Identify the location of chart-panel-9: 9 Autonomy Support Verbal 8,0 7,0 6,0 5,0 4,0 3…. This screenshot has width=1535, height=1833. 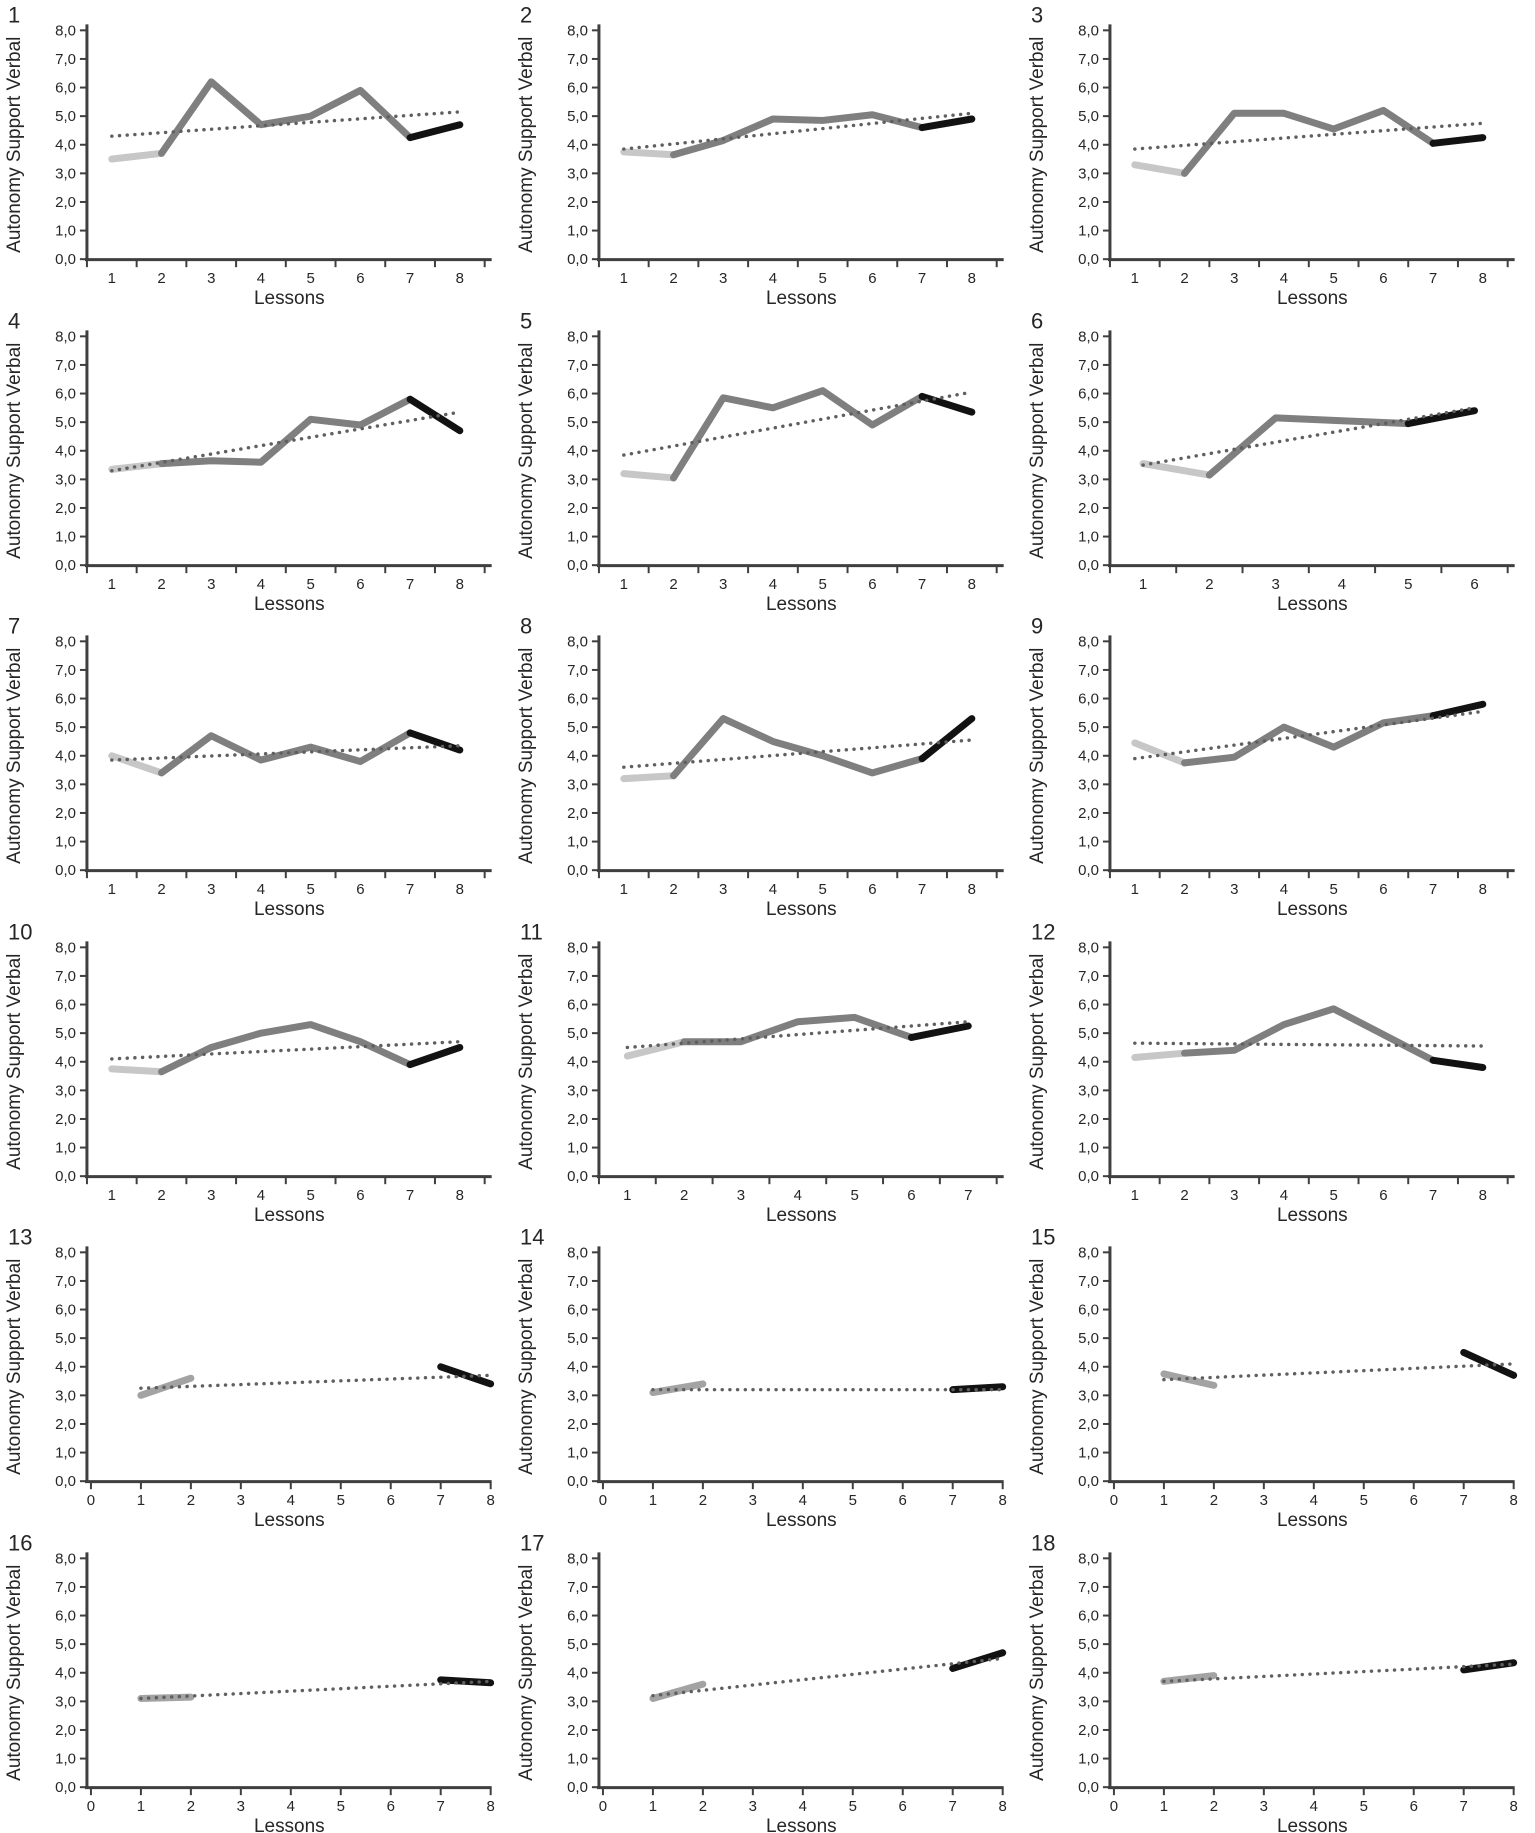
(1279, 764).